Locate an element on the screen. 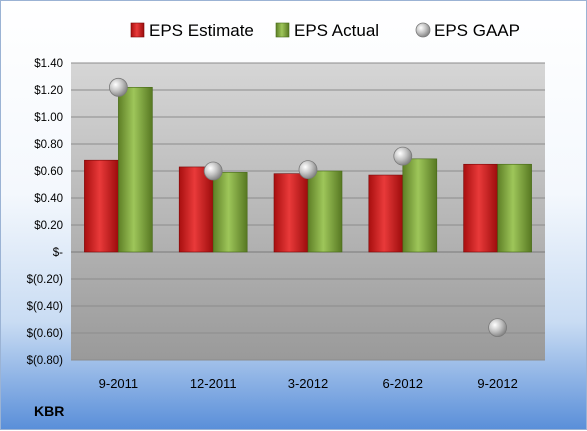  x-tick-label: 6-2012 is located at coordinates (403, 383).